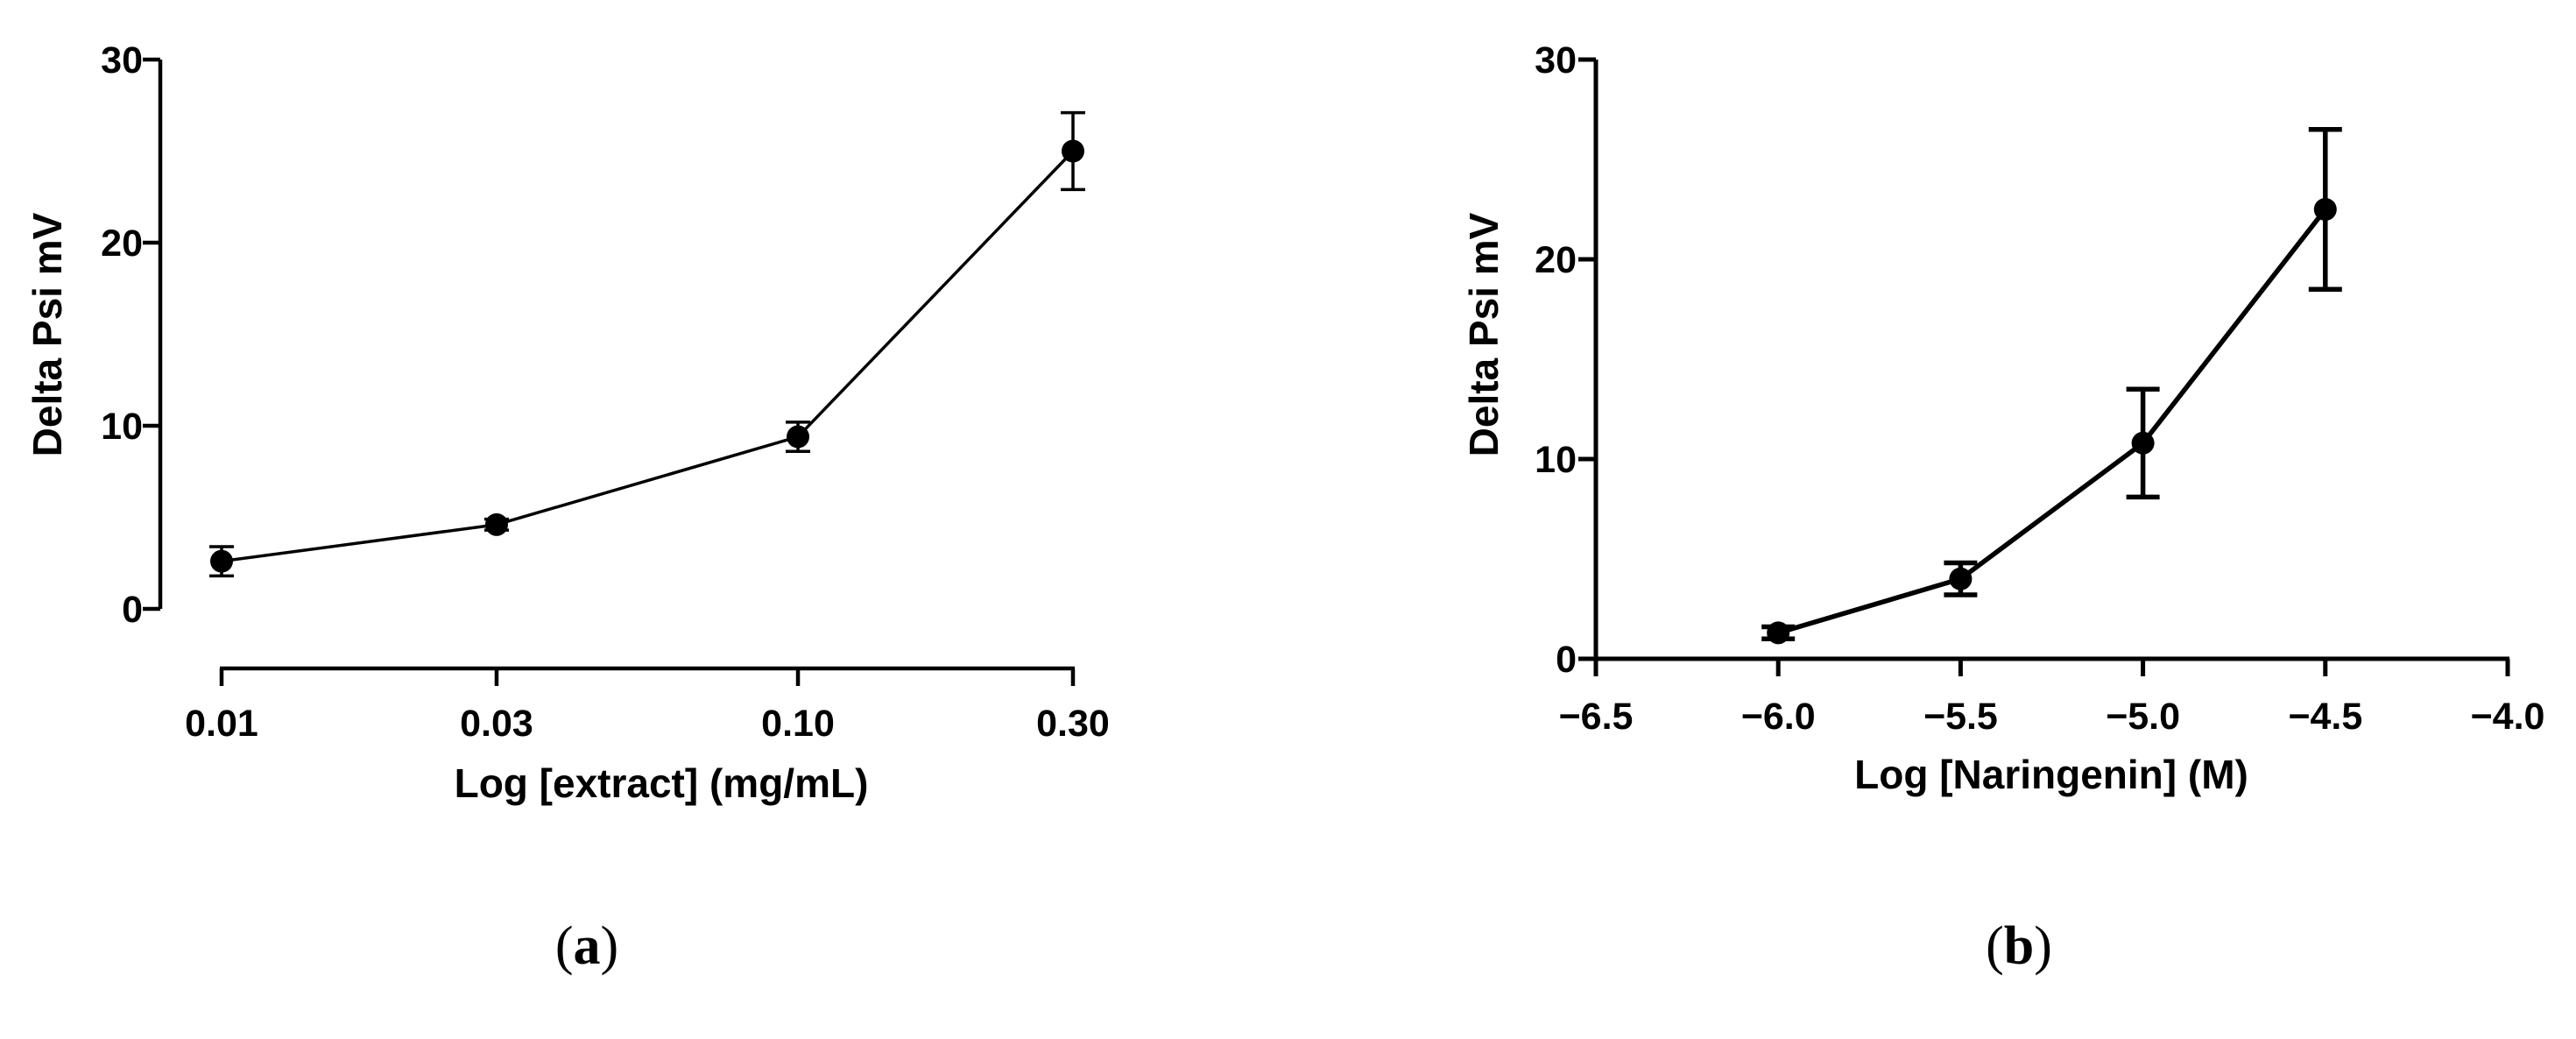  I want to click on panel-label: (a), so click(586, 946).